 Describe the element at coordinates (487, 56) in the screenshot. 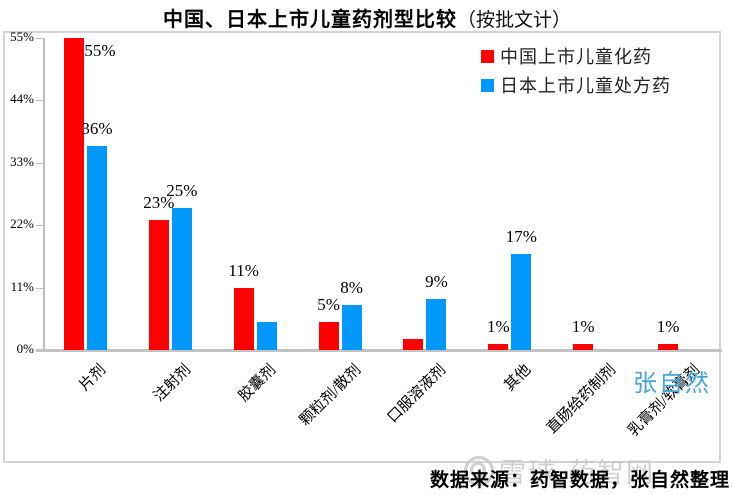

I see `legend-swatch-red-icon` at that location.